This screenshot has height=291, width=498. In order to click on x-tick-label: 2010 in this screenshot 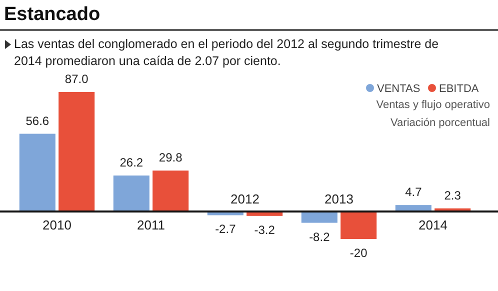, I will do `click(57, 225)`.